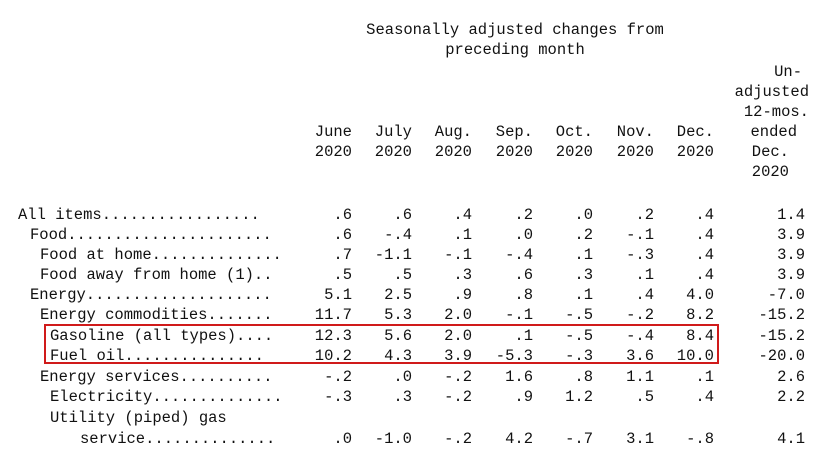  I want to click on table-cell: 1.6, so click(519, 377).